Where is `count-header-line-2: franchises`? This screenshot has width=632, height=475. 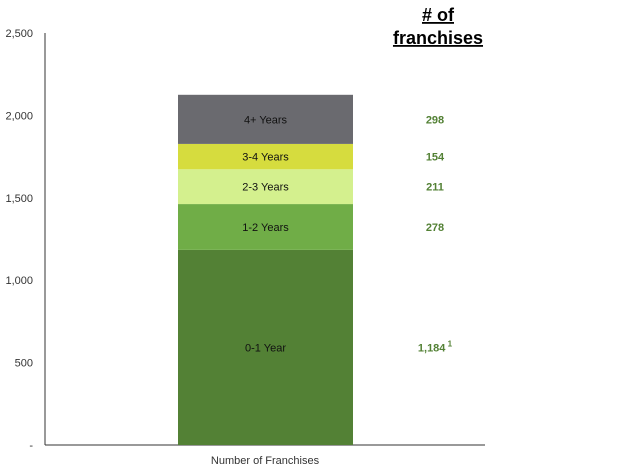 count-header-line-2: franchises is located at coordinates (438, 38).